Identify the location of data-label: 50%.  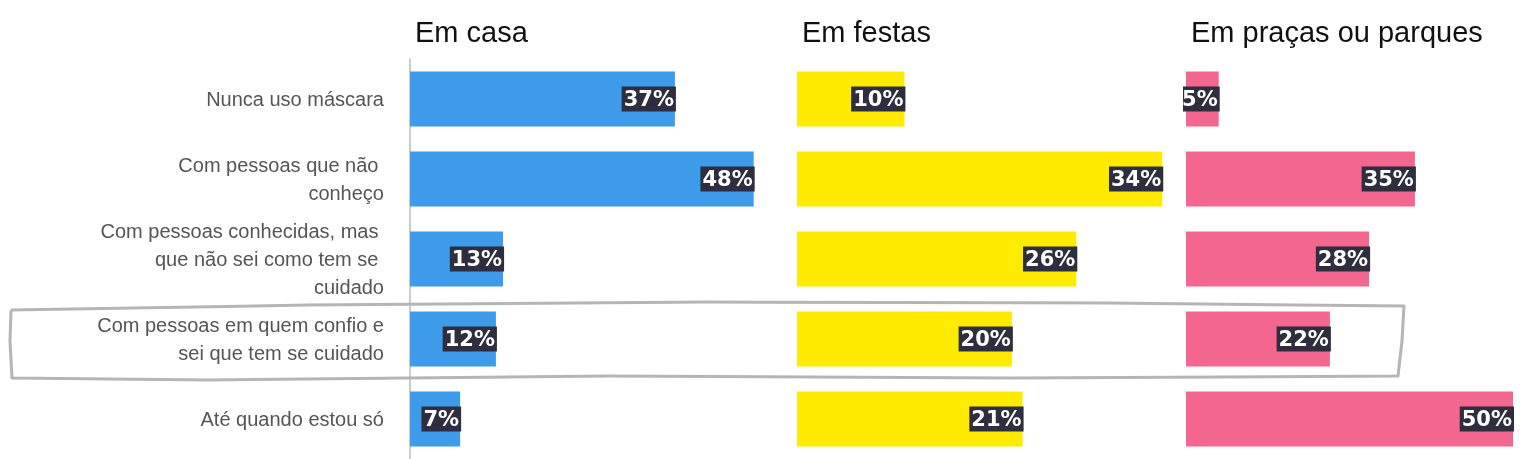
(1486, 419).